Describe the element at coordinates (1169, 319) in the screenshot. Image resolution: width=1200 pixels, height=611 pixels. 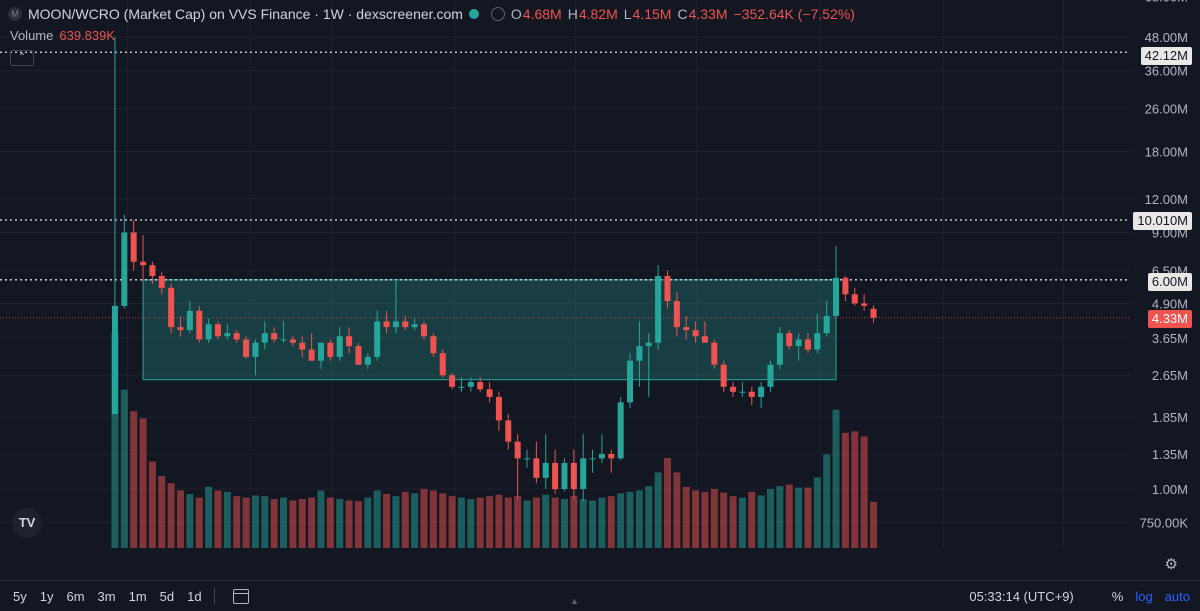
I see `price-tag-current: 4.33M` at that location.